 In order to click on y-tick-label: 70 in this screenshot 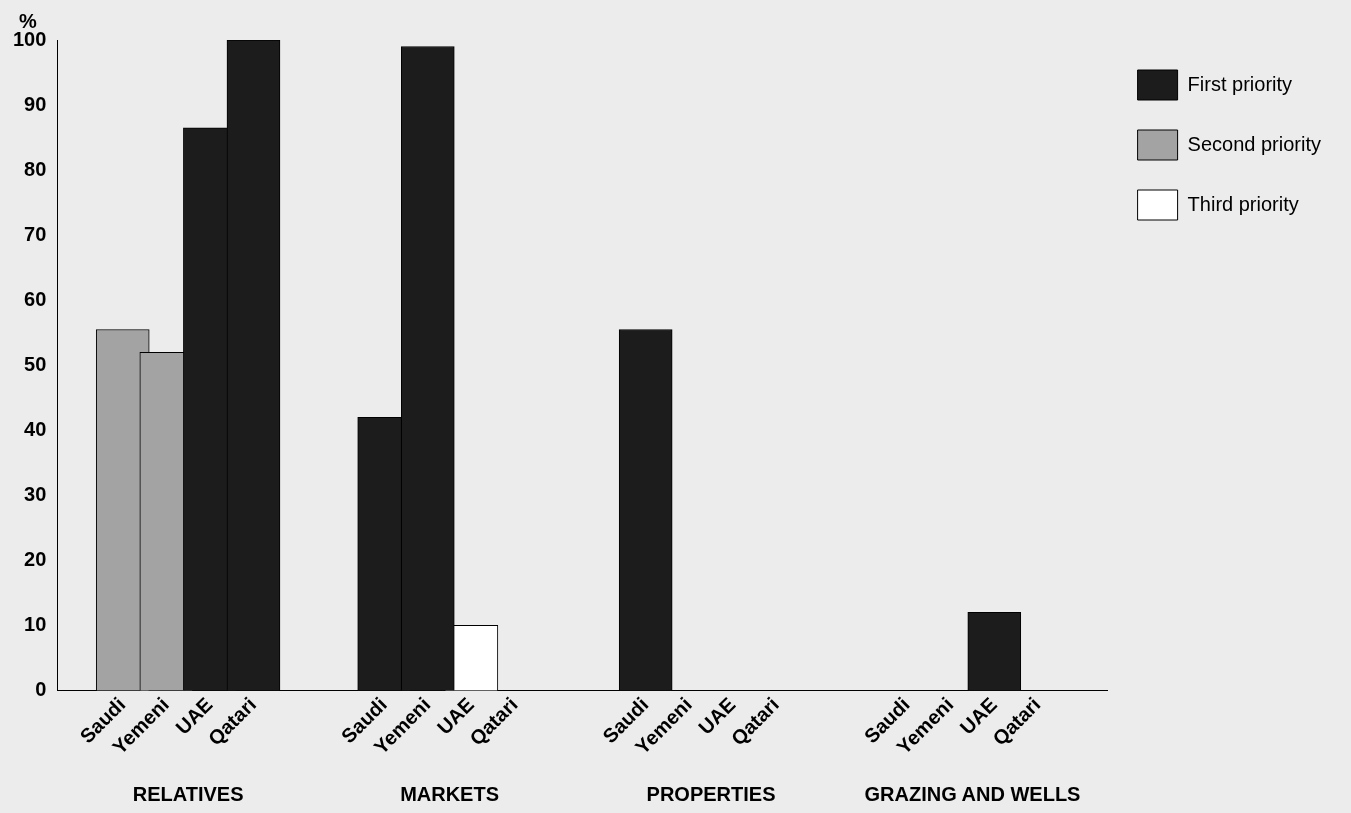, I will do `click(35, 233)`.